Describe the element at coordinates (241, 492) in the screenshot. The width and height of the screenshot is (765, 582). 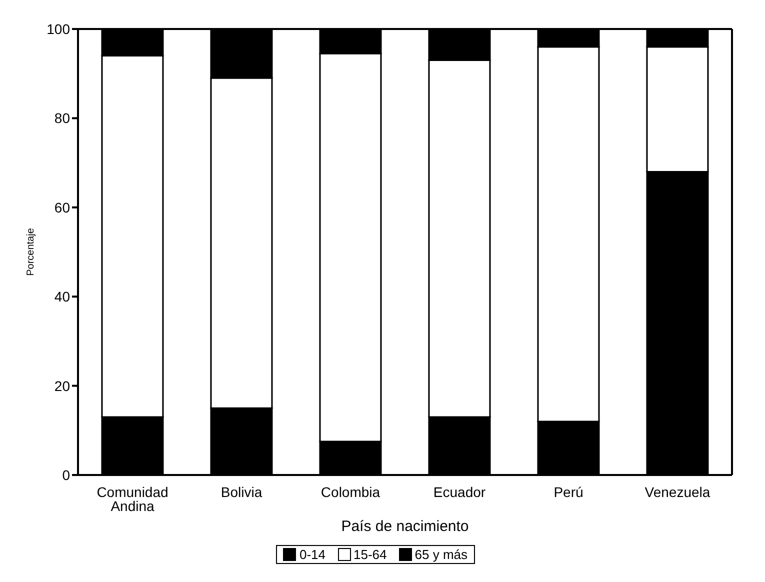
I see `x-tick-label: Bolivia` at that location.